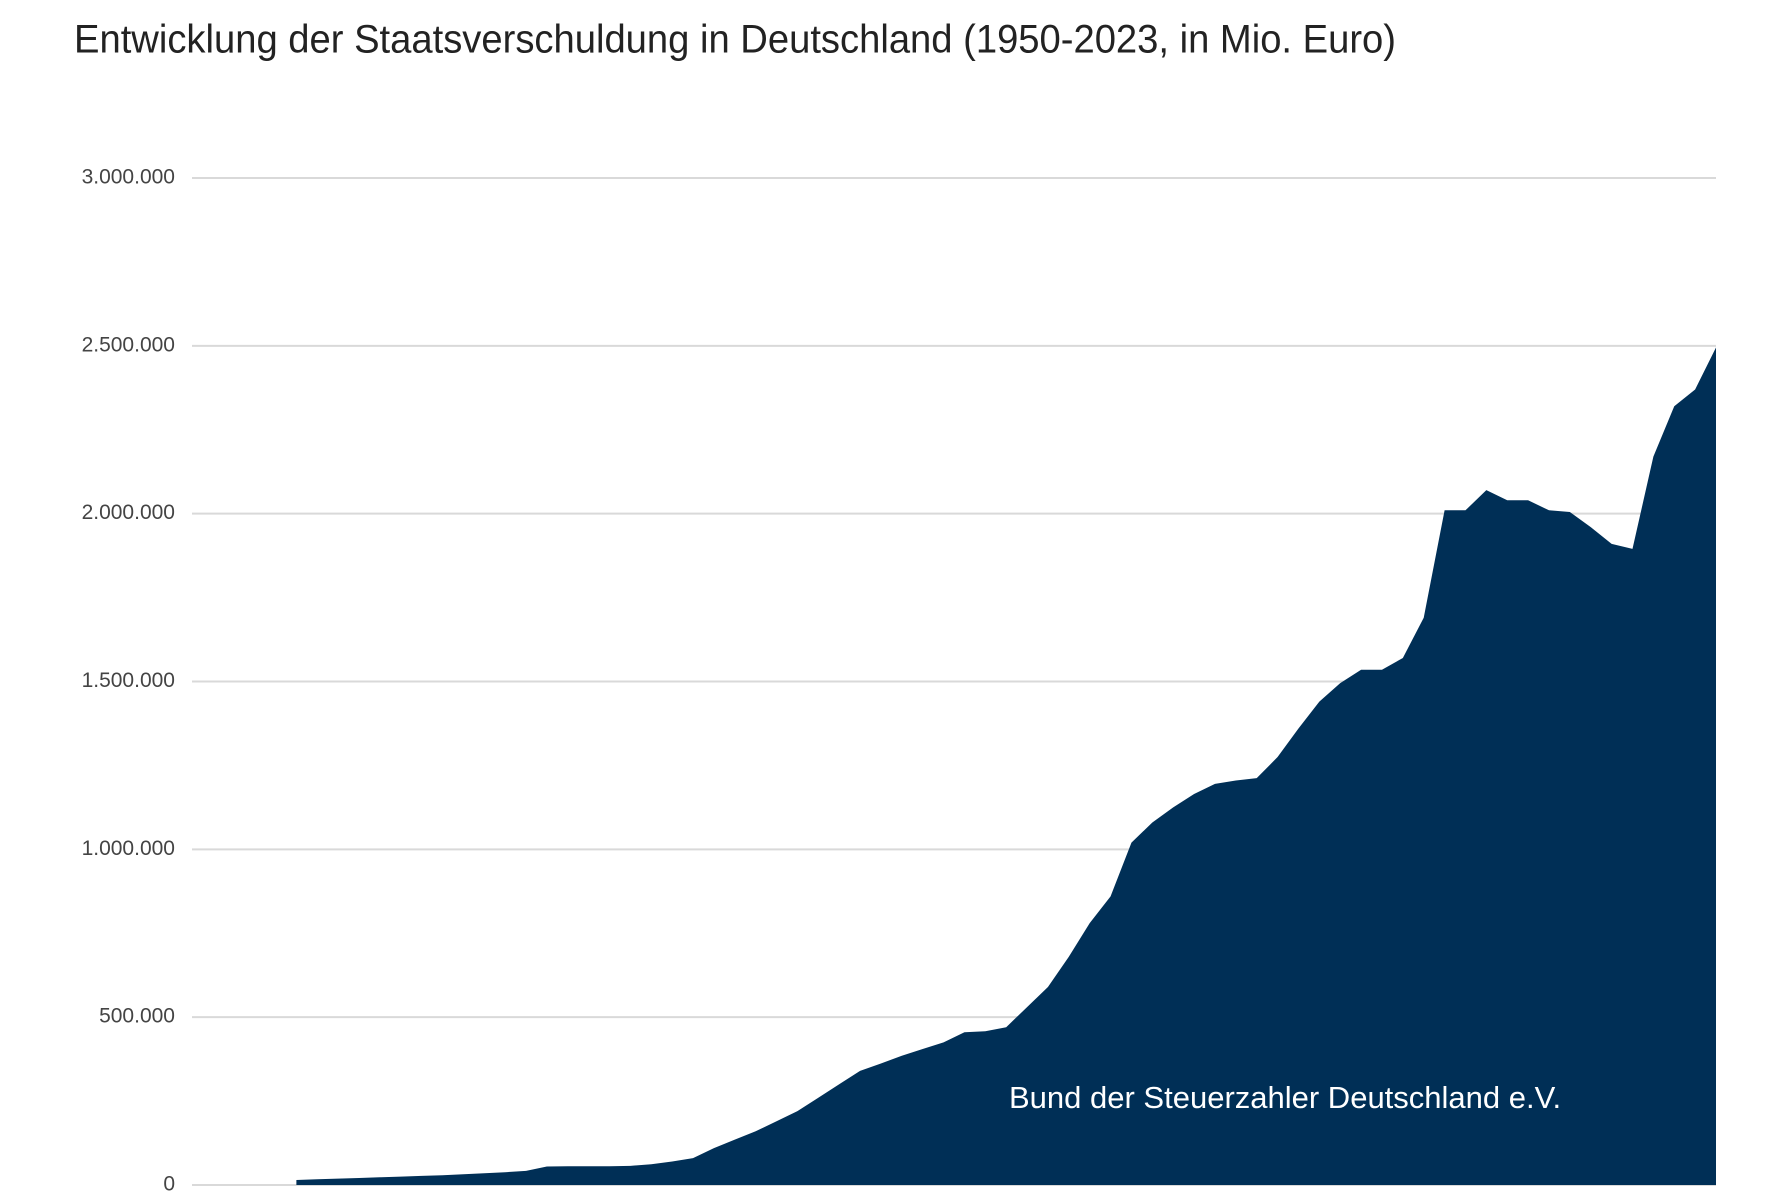 The image size is (1773, 1200). What do you see at coordinates (1285, 1097) in the screenshot?
I see `annotation: Bund der Steuerzahler Deutschland e.V.` at bounding box center [1285, 1097].